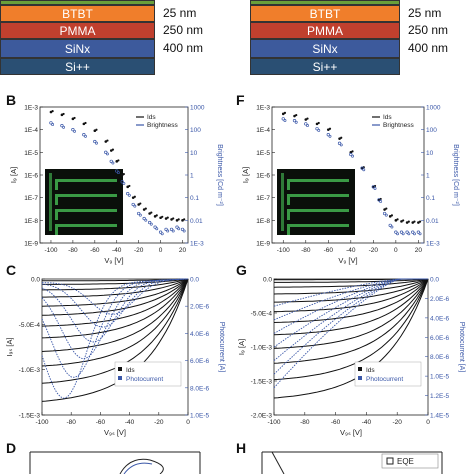  What do you see at coordinates (440, 299) in the screenshot?
I see `y-right-tick-label: 2.0E-6` at bounding box center [440, 299].